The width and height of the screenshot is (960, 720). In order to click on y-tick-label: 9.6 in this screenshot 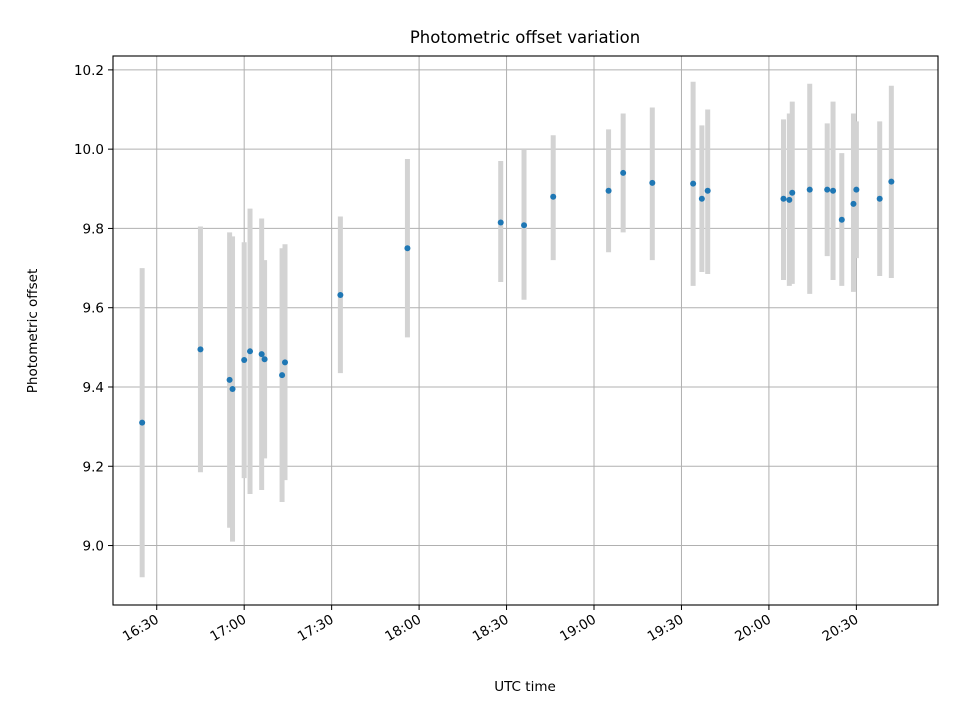, I will do `click(93, 309)`.